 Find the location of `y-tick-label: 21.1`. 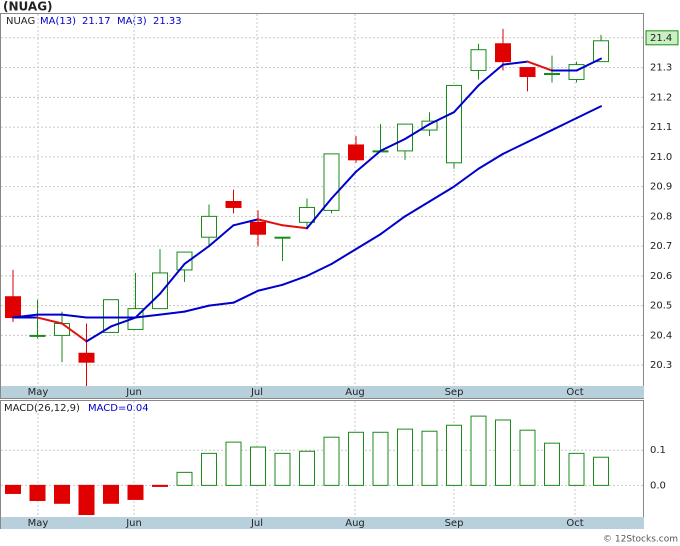

y-tick-label: 21.1 is located at coordinates (661, 127).